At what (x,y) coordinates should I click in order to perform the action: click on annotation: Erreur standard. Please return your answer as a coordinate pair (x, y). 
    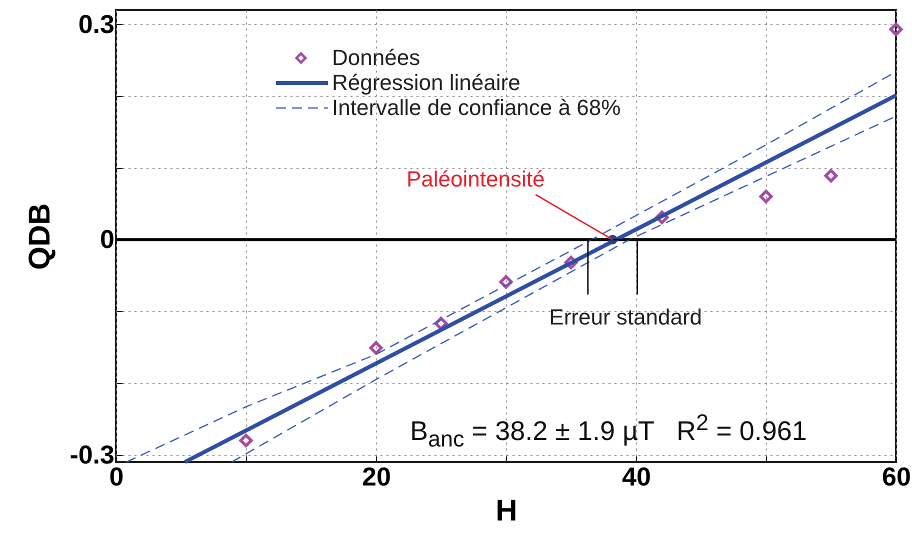
    Looking at the image, I should click on (625, 317).